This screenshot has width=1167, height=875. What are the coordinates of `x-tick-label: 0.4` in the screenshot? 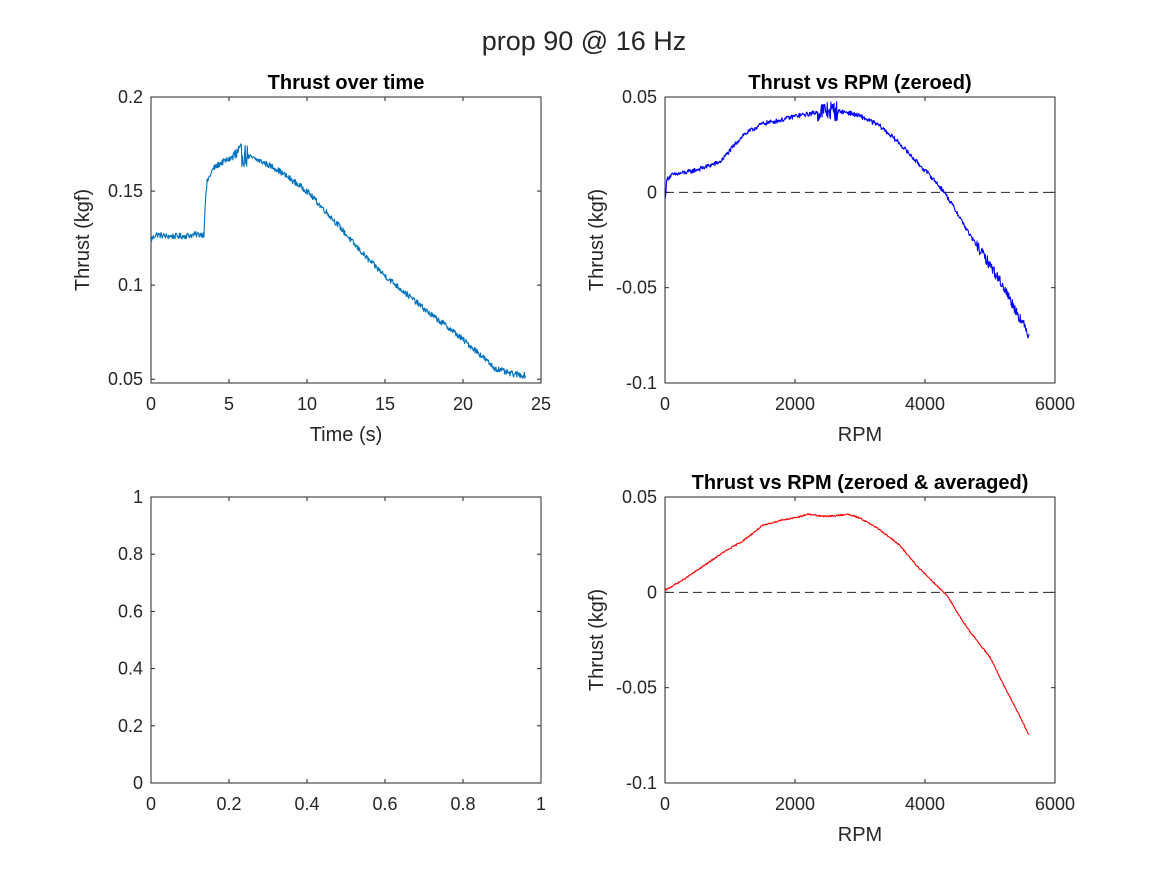 It's located at (306, 804).